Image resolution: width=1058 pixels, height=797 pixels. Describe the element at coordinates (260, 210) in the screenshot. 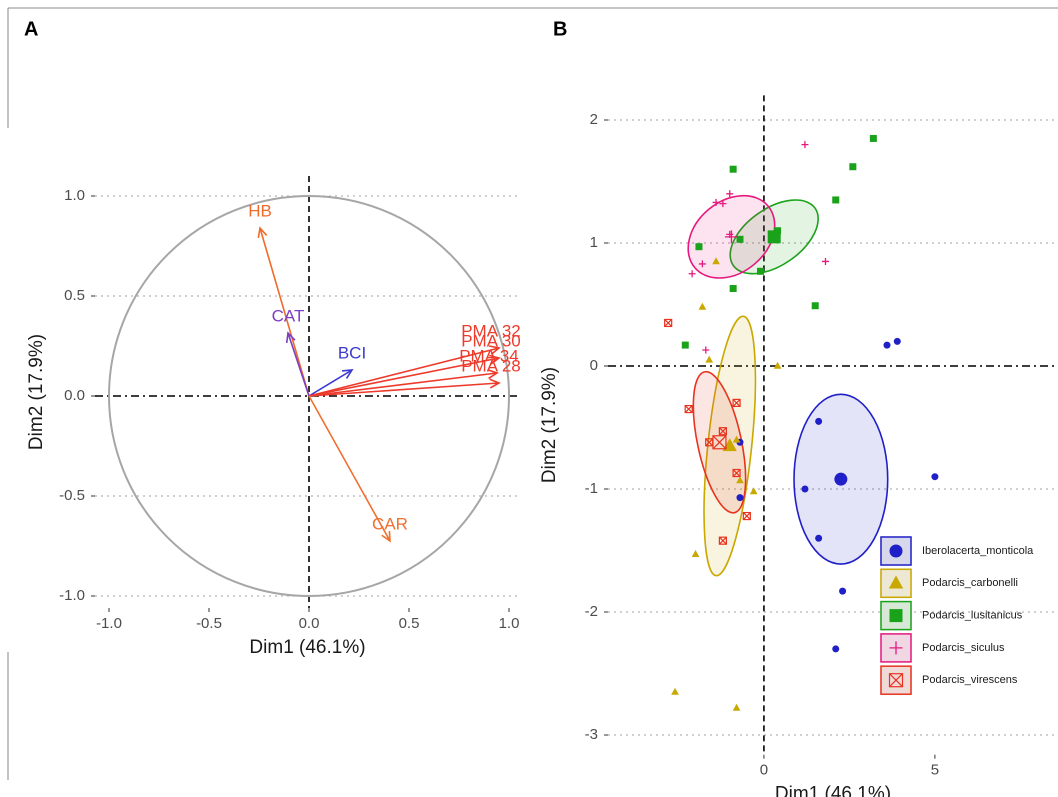

I see `variable-label: HB` at that location.